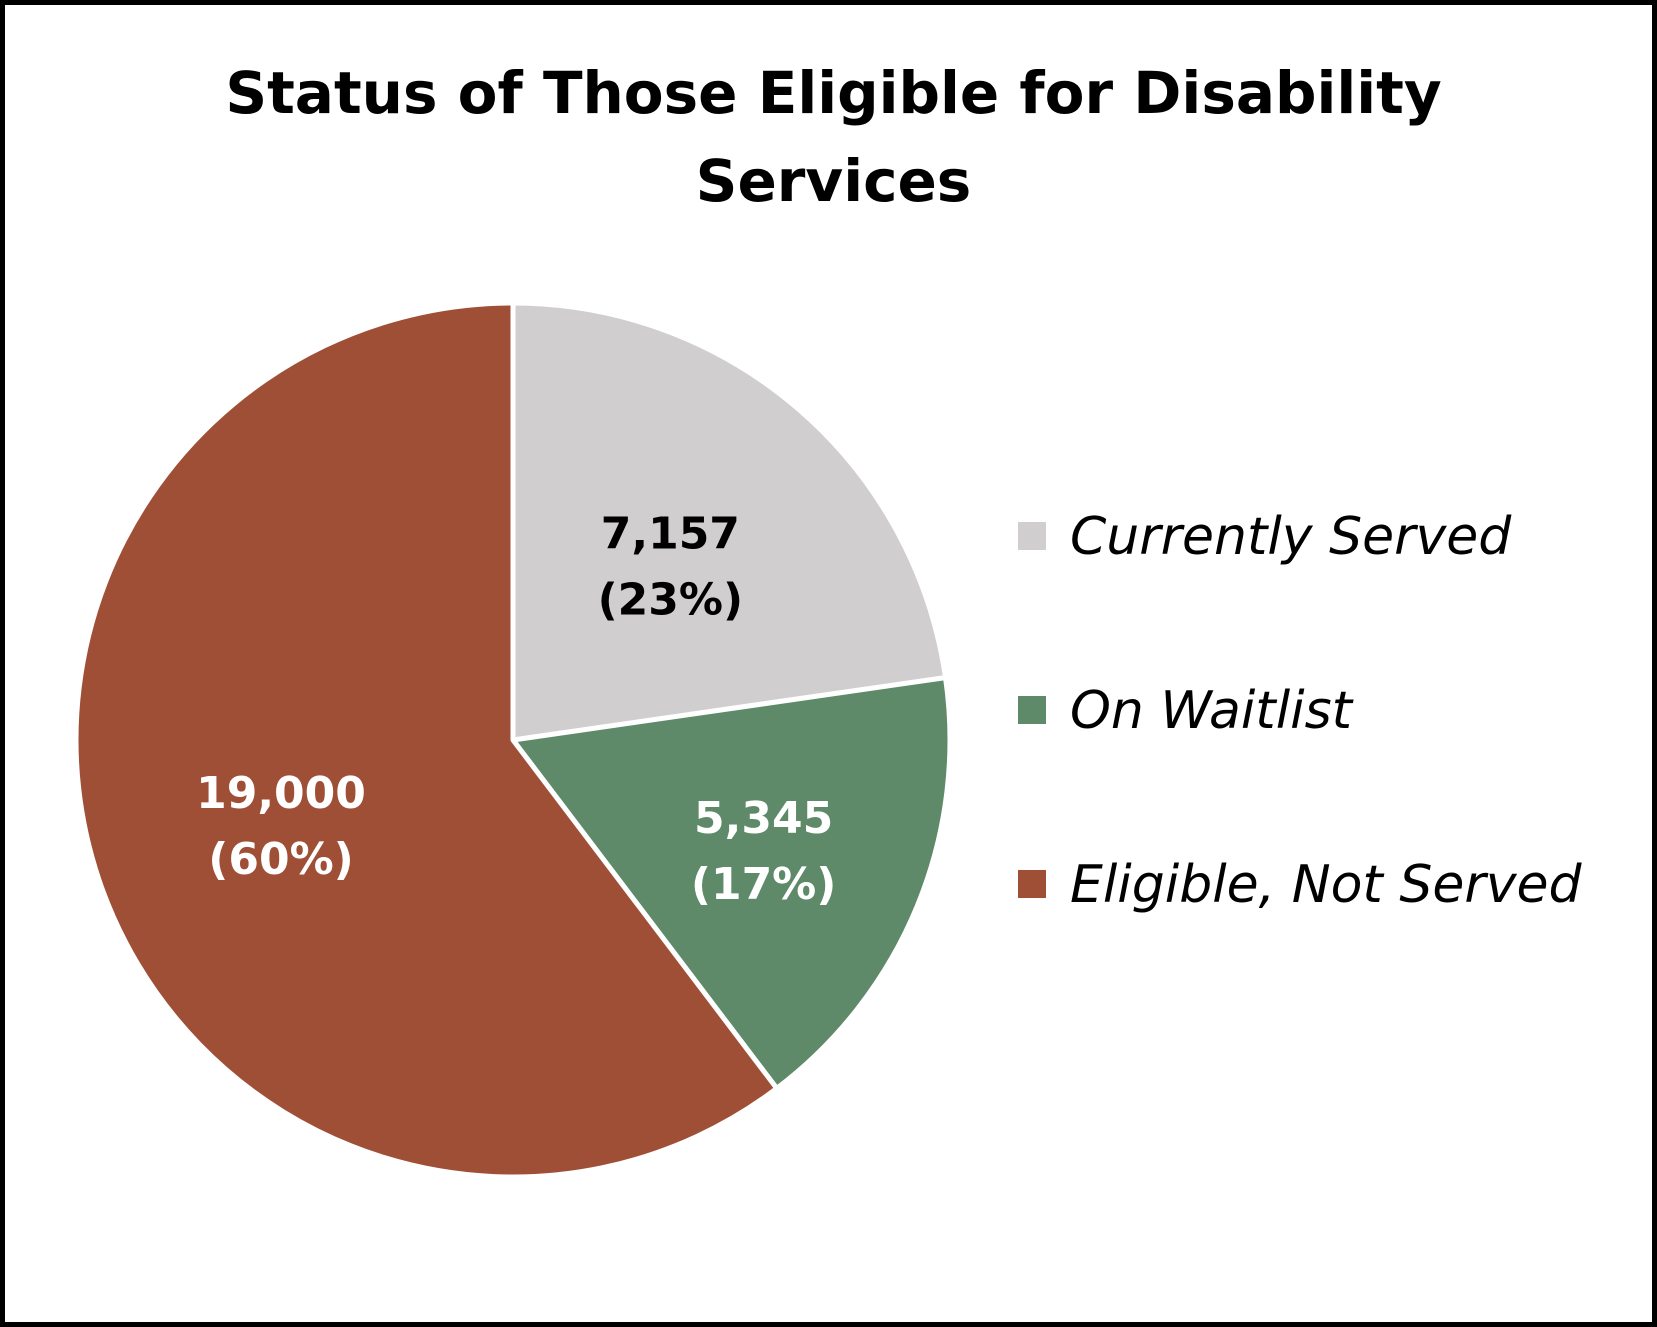 The image size is (1657, 1327). I want to click on chart-title-line-2: Services, so click(833, 181).